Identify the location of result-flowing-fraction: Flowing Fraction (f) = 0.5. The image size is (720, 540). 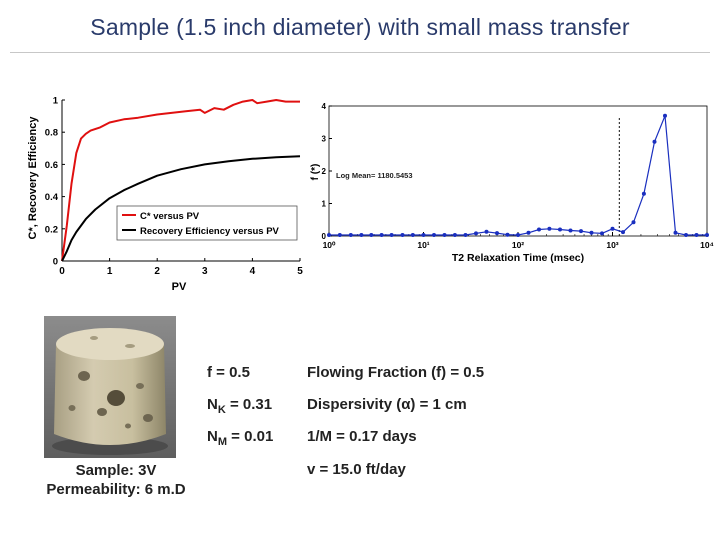
(396, 372).